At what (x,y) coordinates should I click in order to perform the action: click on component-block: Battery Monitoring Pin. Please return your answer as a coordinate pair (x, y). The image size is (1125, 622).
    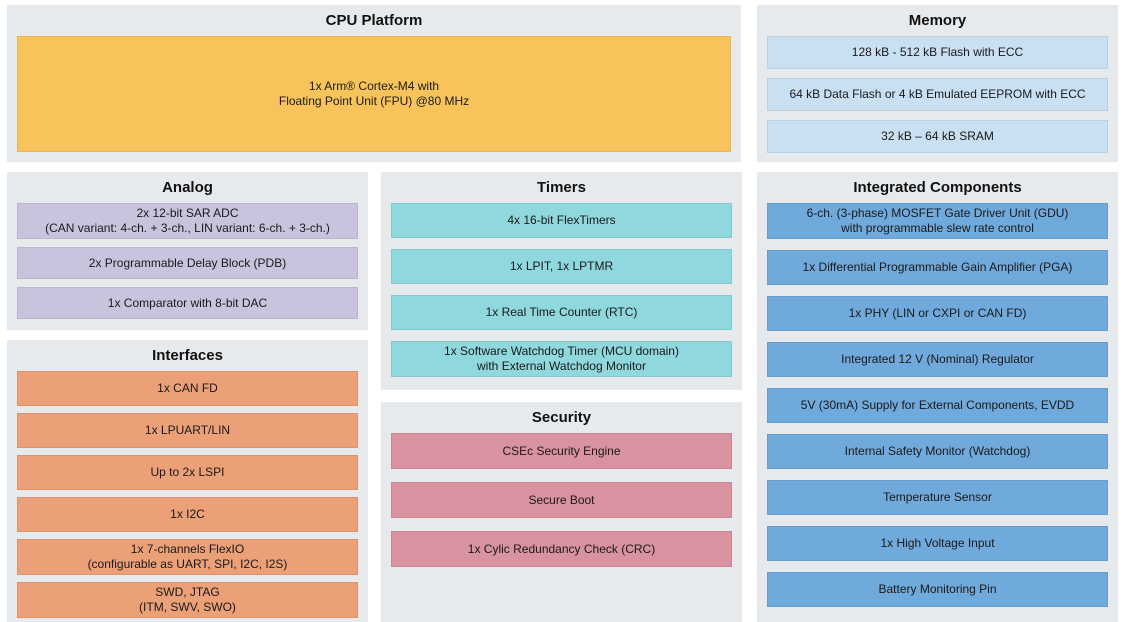
    Looking at the image, I should click on (937, 589).